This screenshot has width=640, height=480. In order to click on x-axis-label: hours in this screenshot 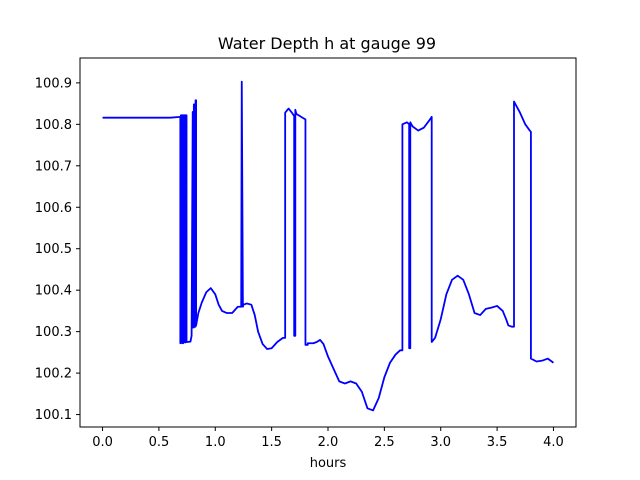, I will do `click(328, 463)`.